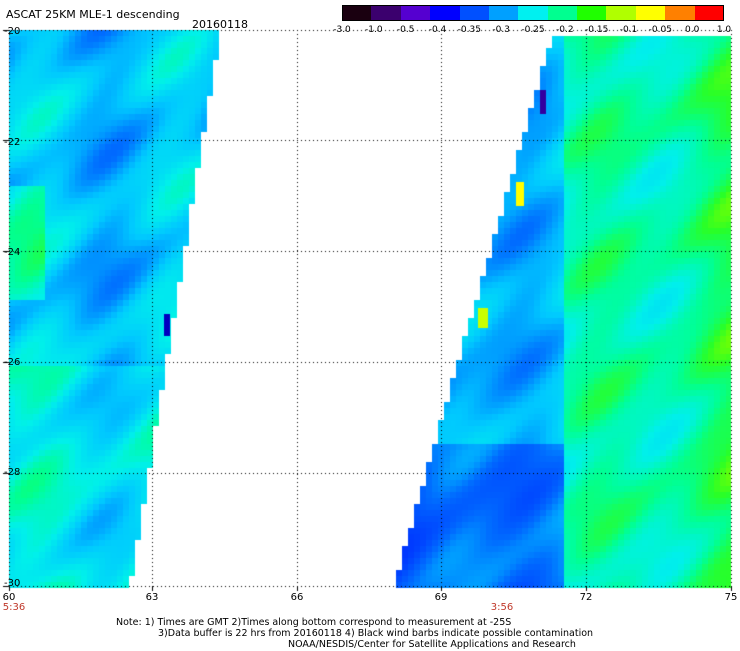 This screenshot has height=651, width=740. What do you see at coordinates (731, 597) in the screenshot?
I see `lon-label-75: 75` at bounding box center [731, 597].